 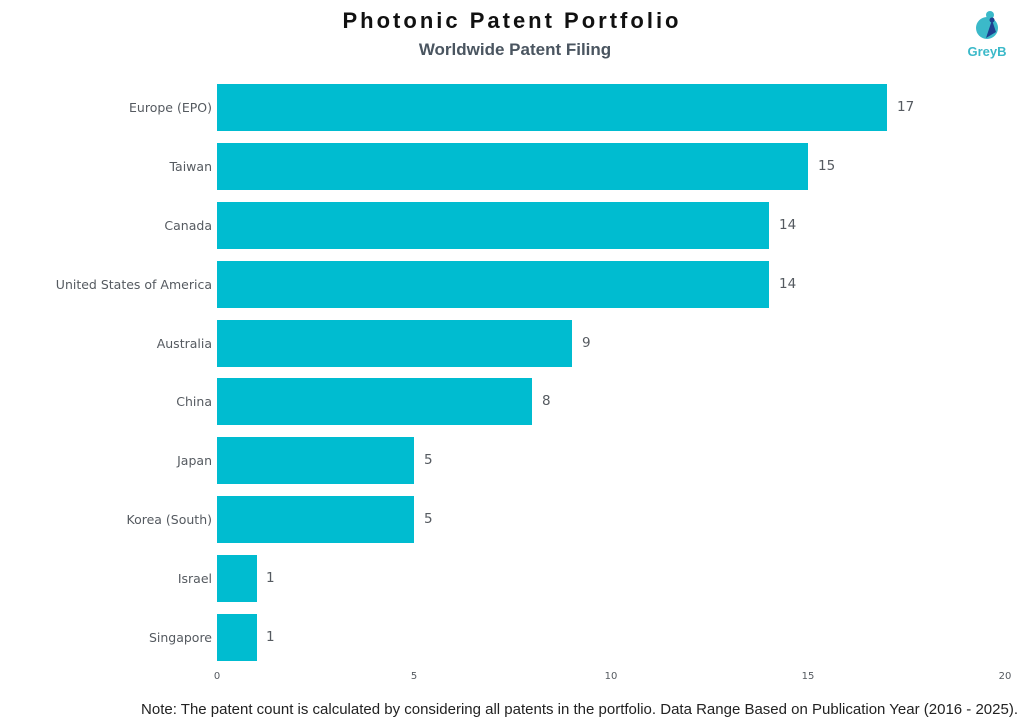 I want to click on category-label: Europe (EPO), so click(x=170, y=107).